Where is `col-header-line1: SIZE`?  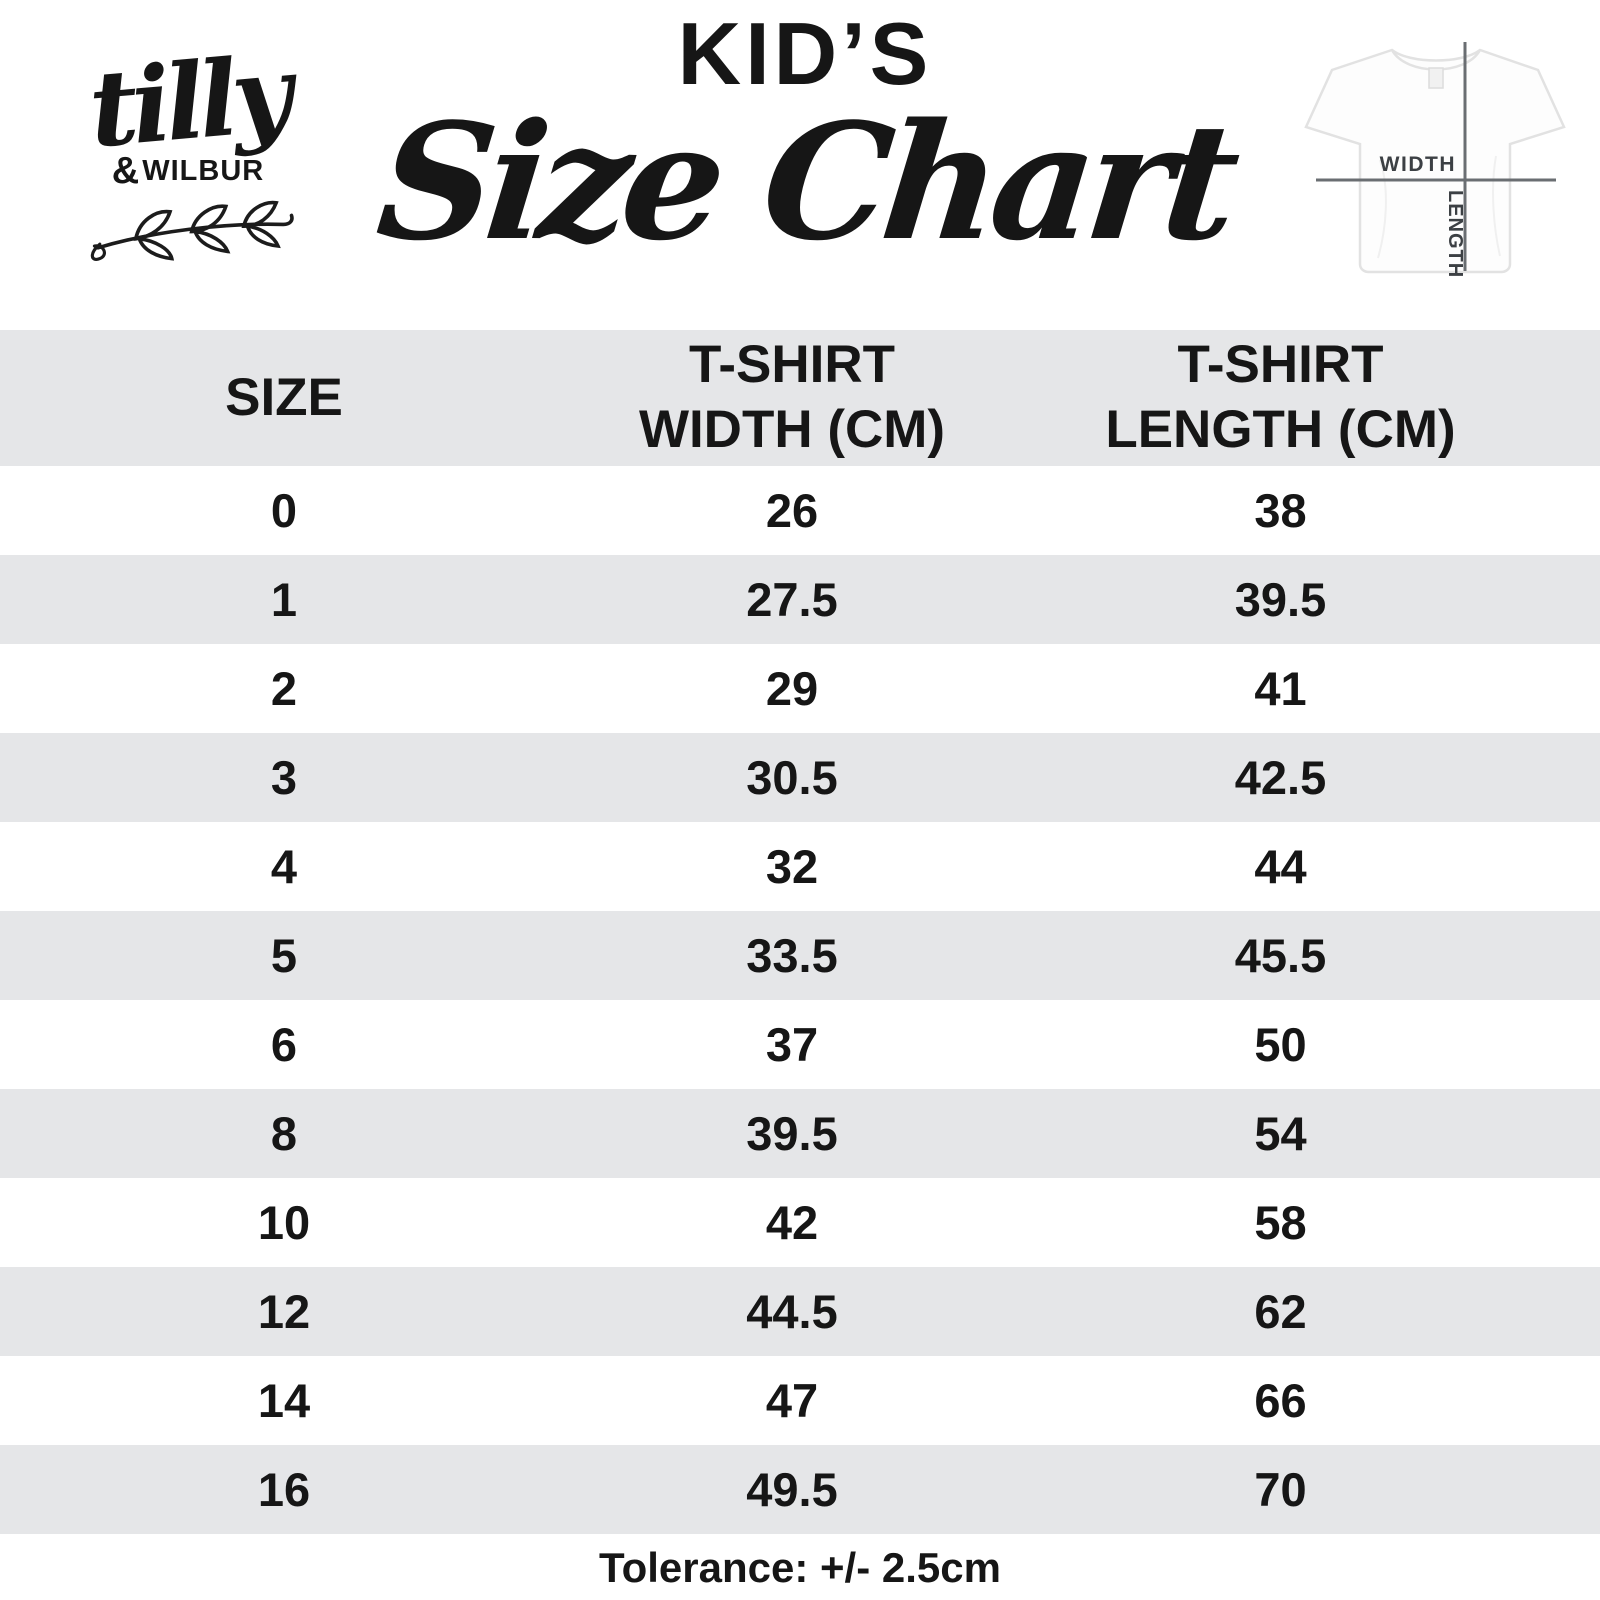 col-header-line1: SIZE is located at coordinates (284, 397).